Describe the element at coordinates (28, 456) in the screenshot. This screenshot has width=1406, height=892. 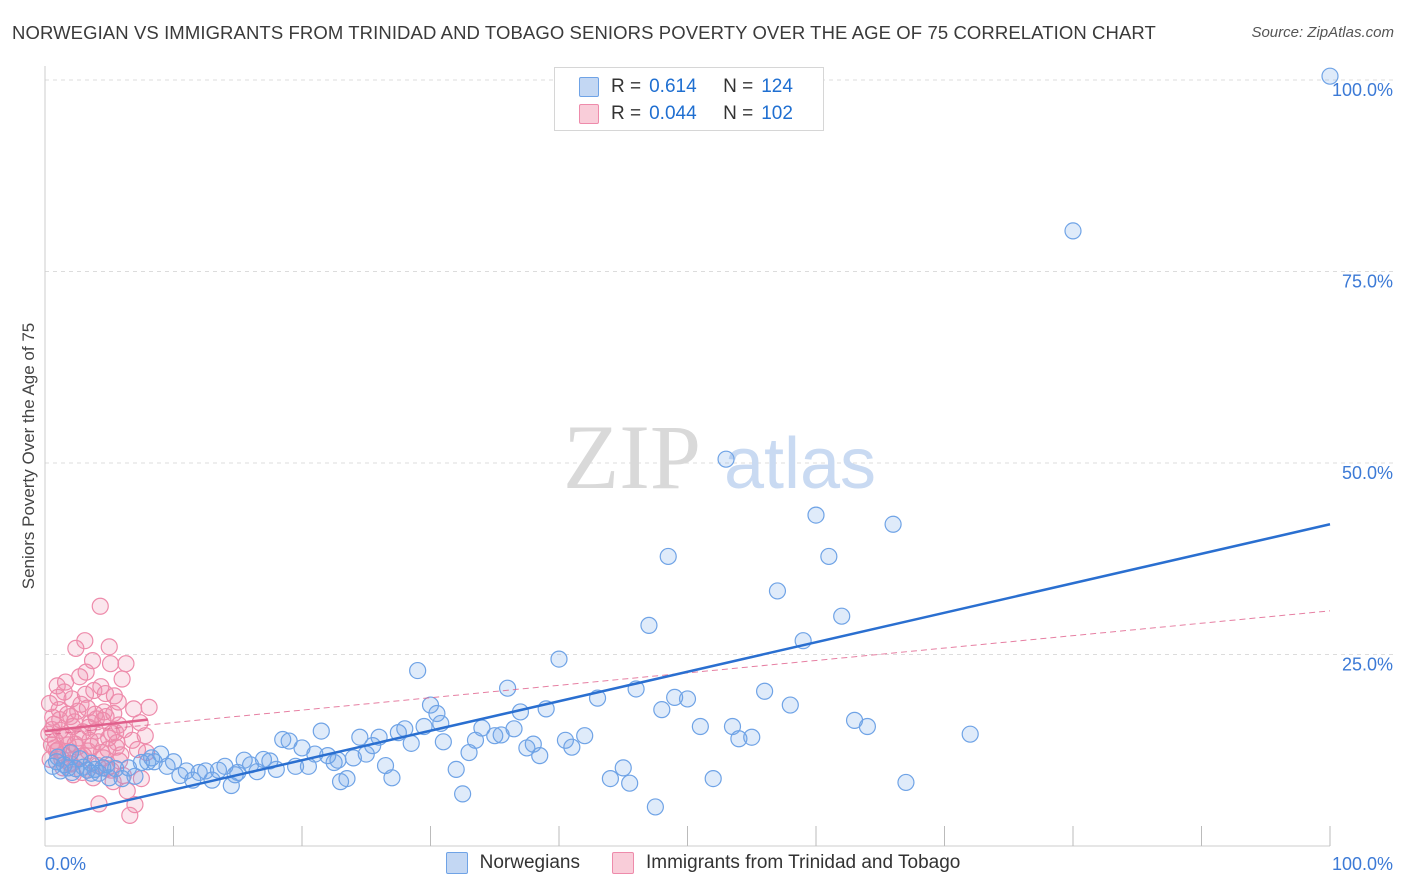
I see `y-axis-label: Seniors Poverty Over the Age of 75` at that location.